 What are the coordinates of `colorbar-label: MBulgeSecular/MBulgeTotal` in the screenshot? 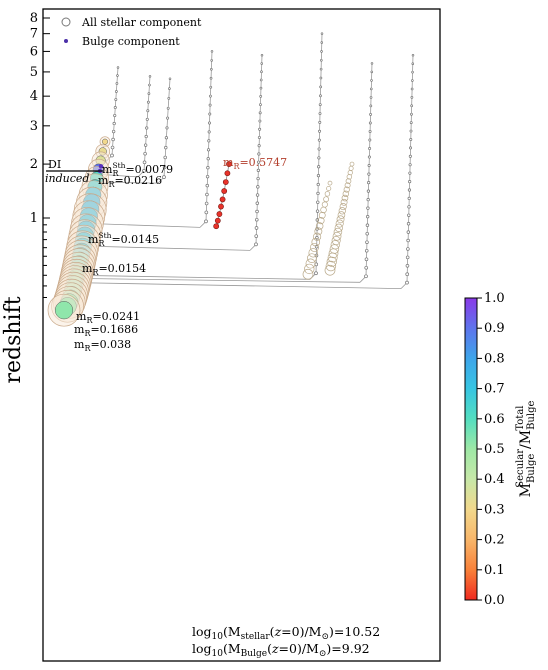 It's located at (526, 449).